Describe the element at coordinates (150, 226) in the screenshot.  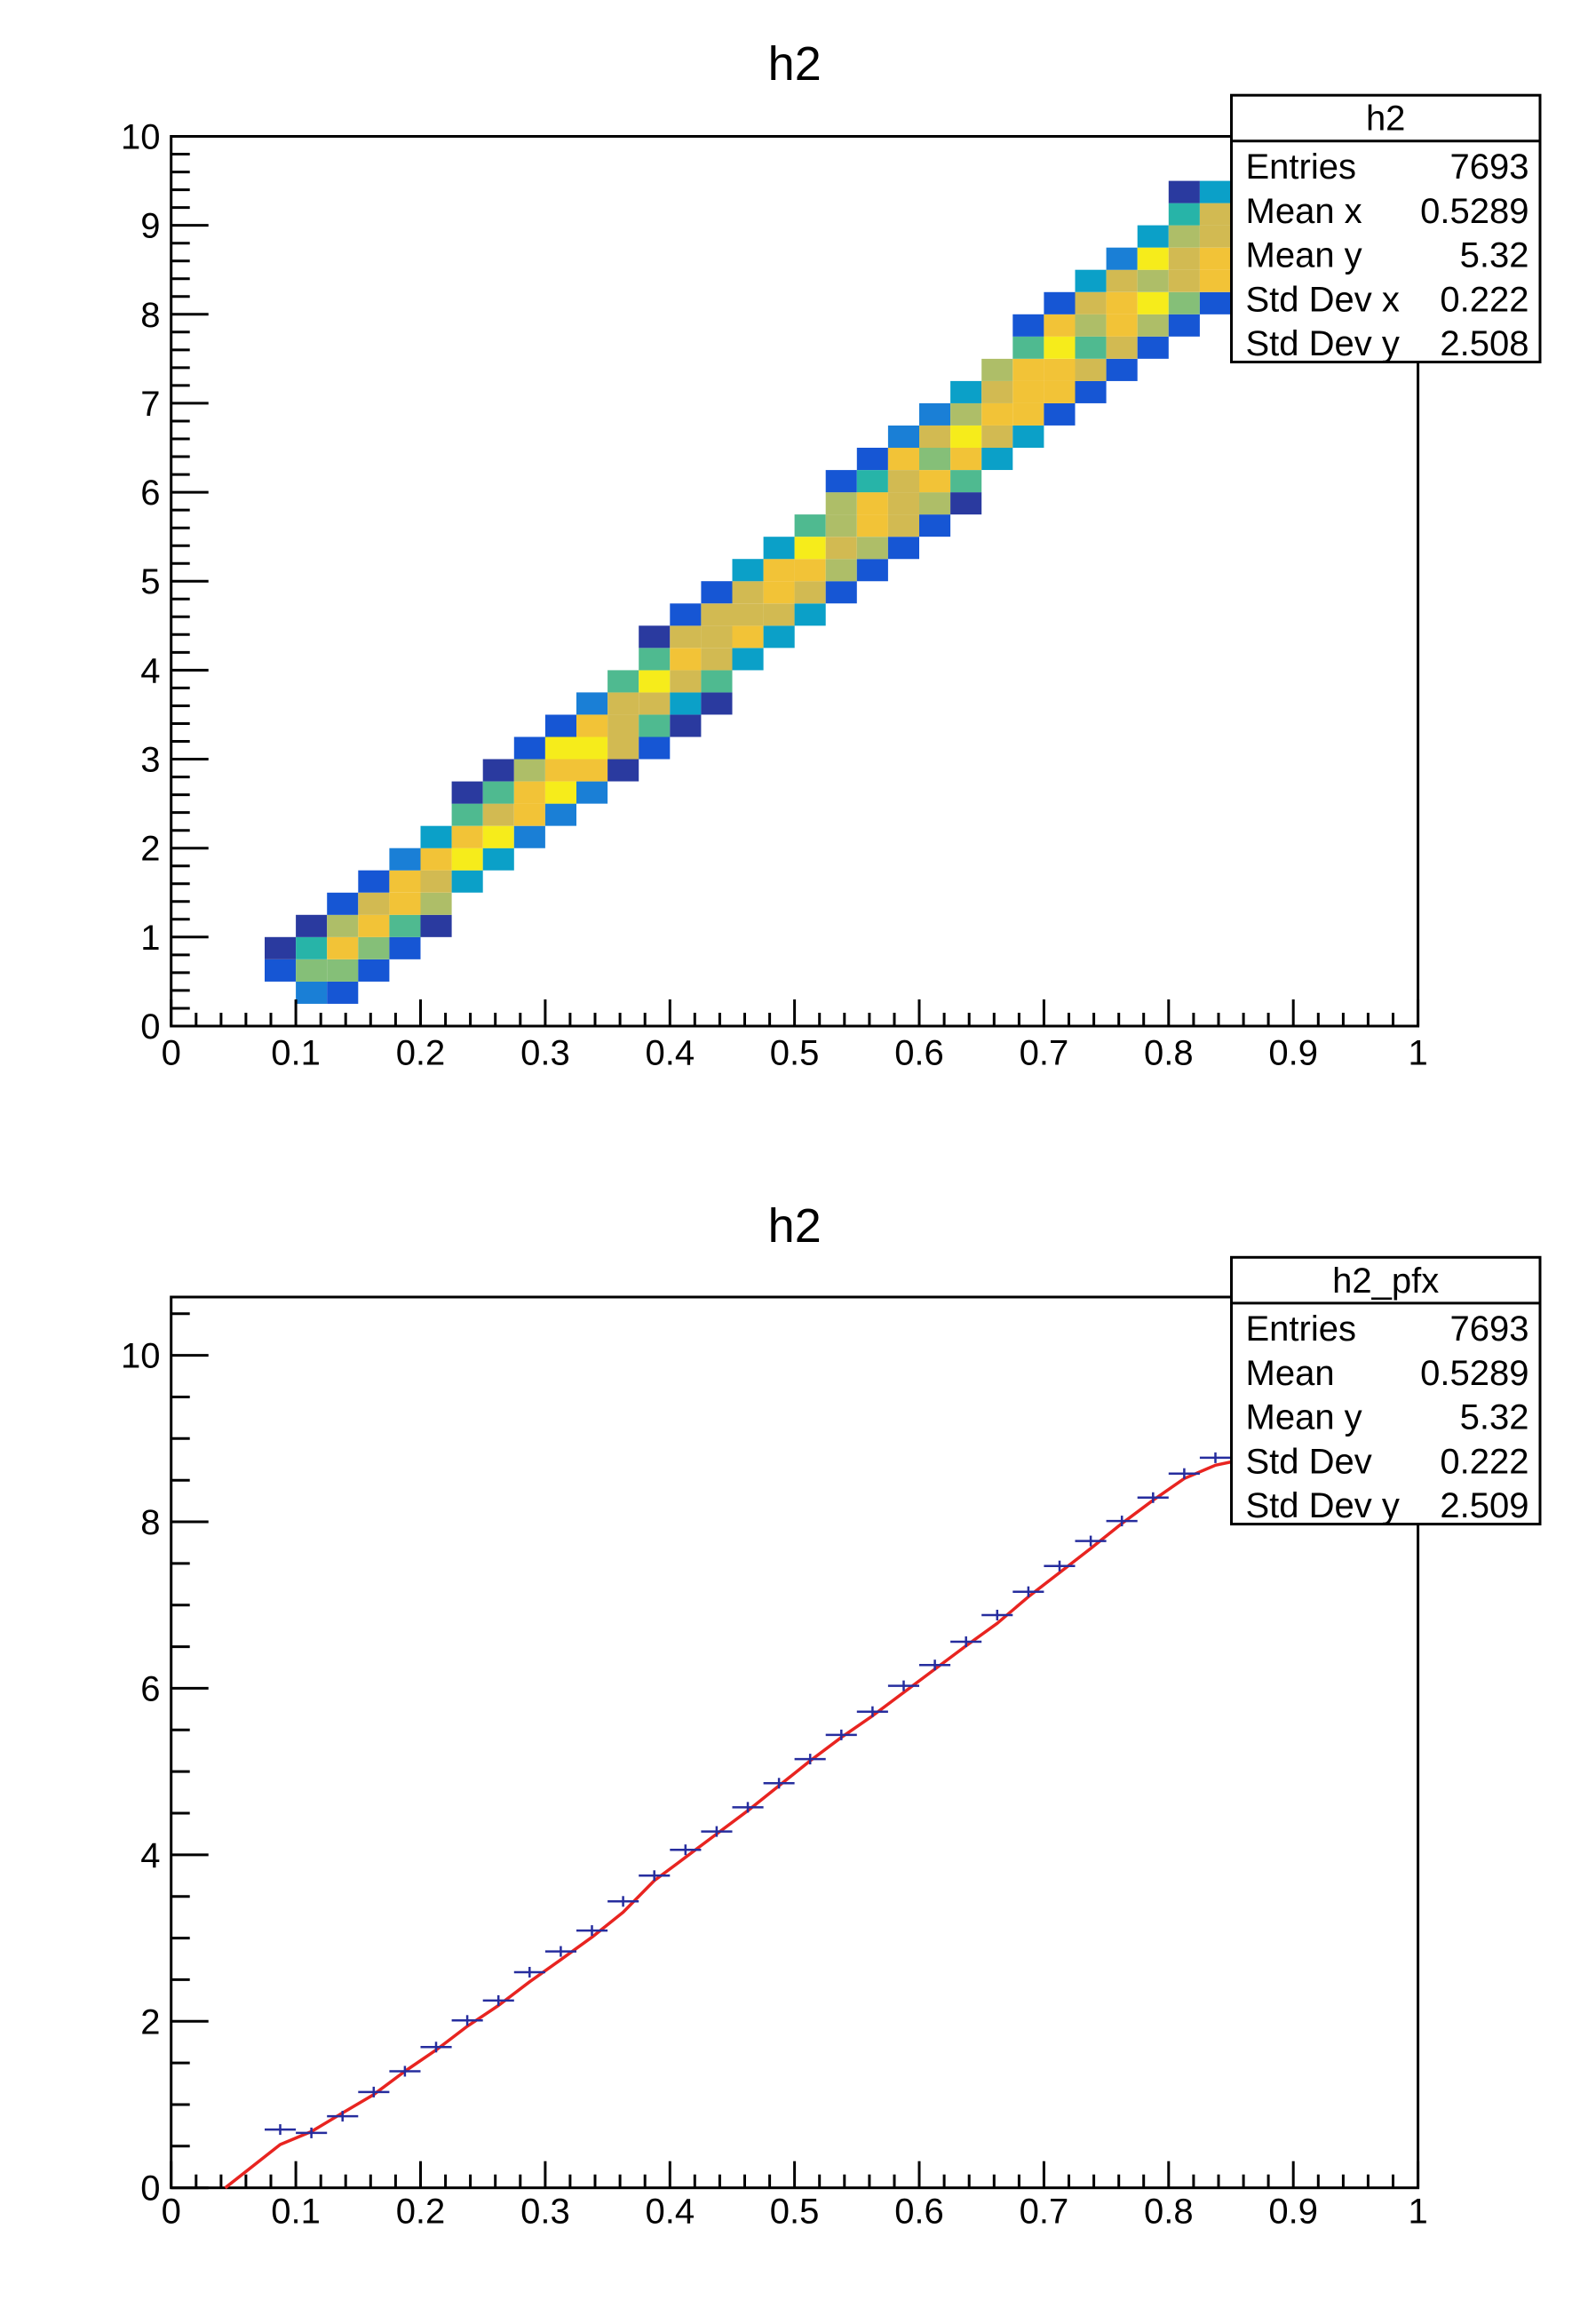
I see `svg-text: 9` at that location.